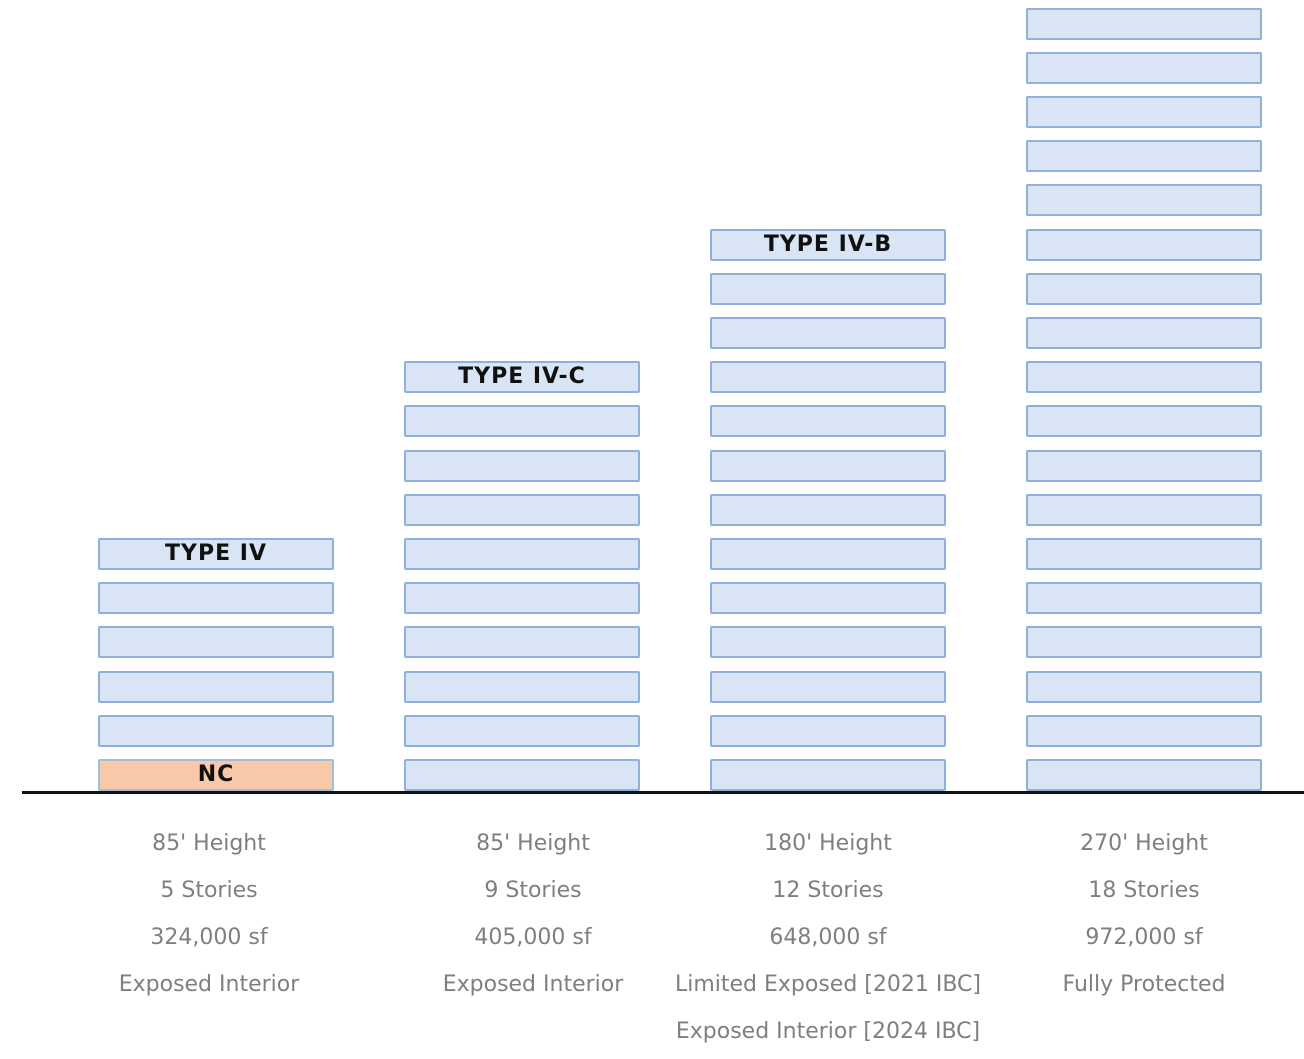 Image resolution: width=1304 pixels, height=1059 pixels. Describe the element at coordinates (663, 792) in the screenshot. I see `ground-line` at that location.